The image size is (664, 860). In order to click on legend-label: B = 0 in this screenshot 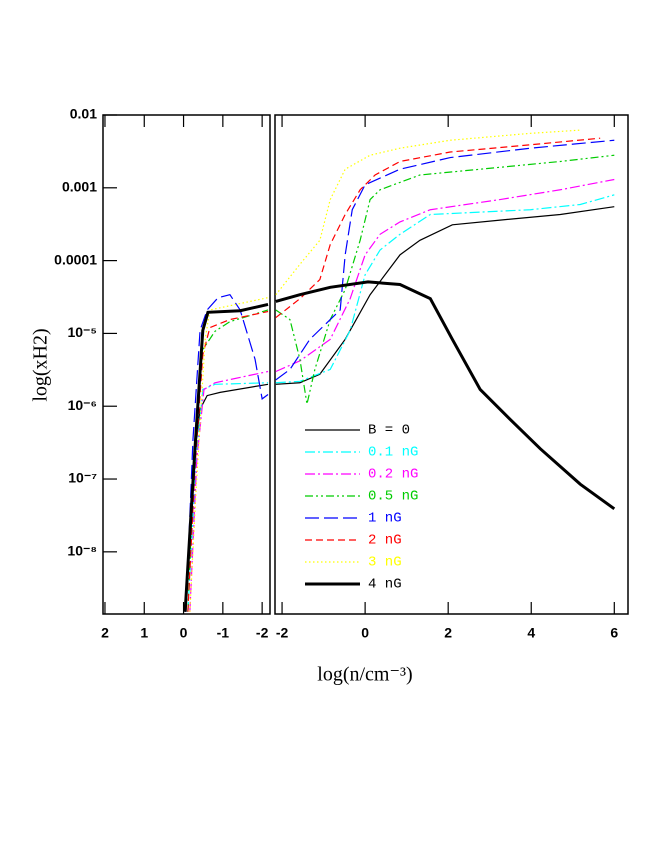, I will do `click(389, 431)`.